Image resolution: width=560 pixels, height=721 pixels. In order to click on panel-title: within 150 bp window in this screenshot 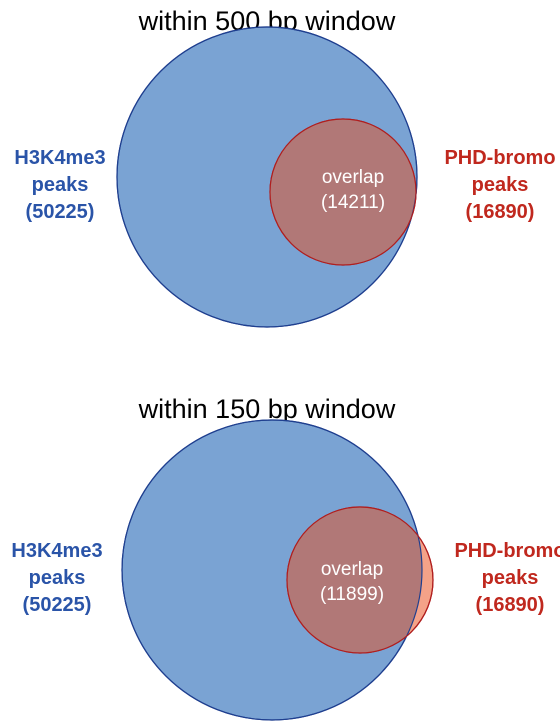, I will do `click(267, 409)`.